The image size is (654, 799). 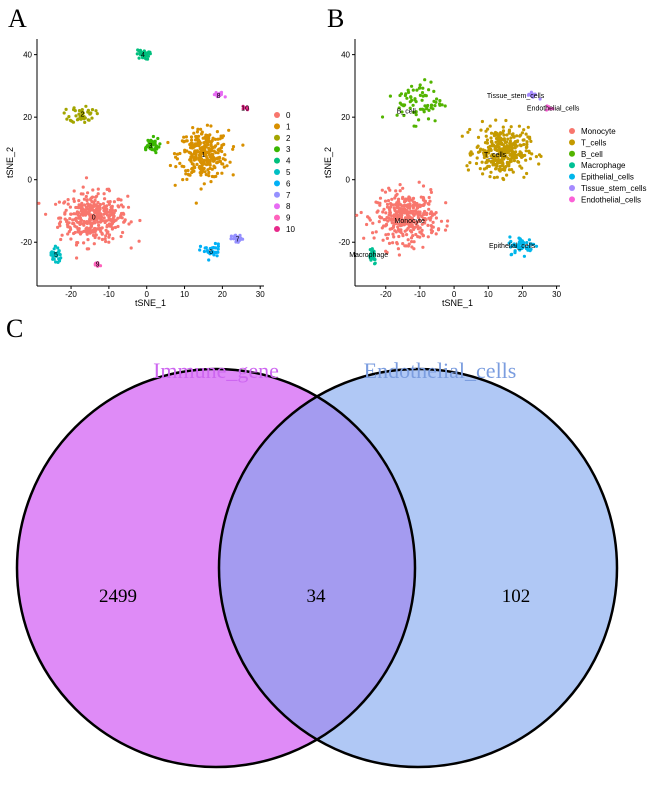 I want to click on x-tick-label: 20, so click(x=222, y=294).